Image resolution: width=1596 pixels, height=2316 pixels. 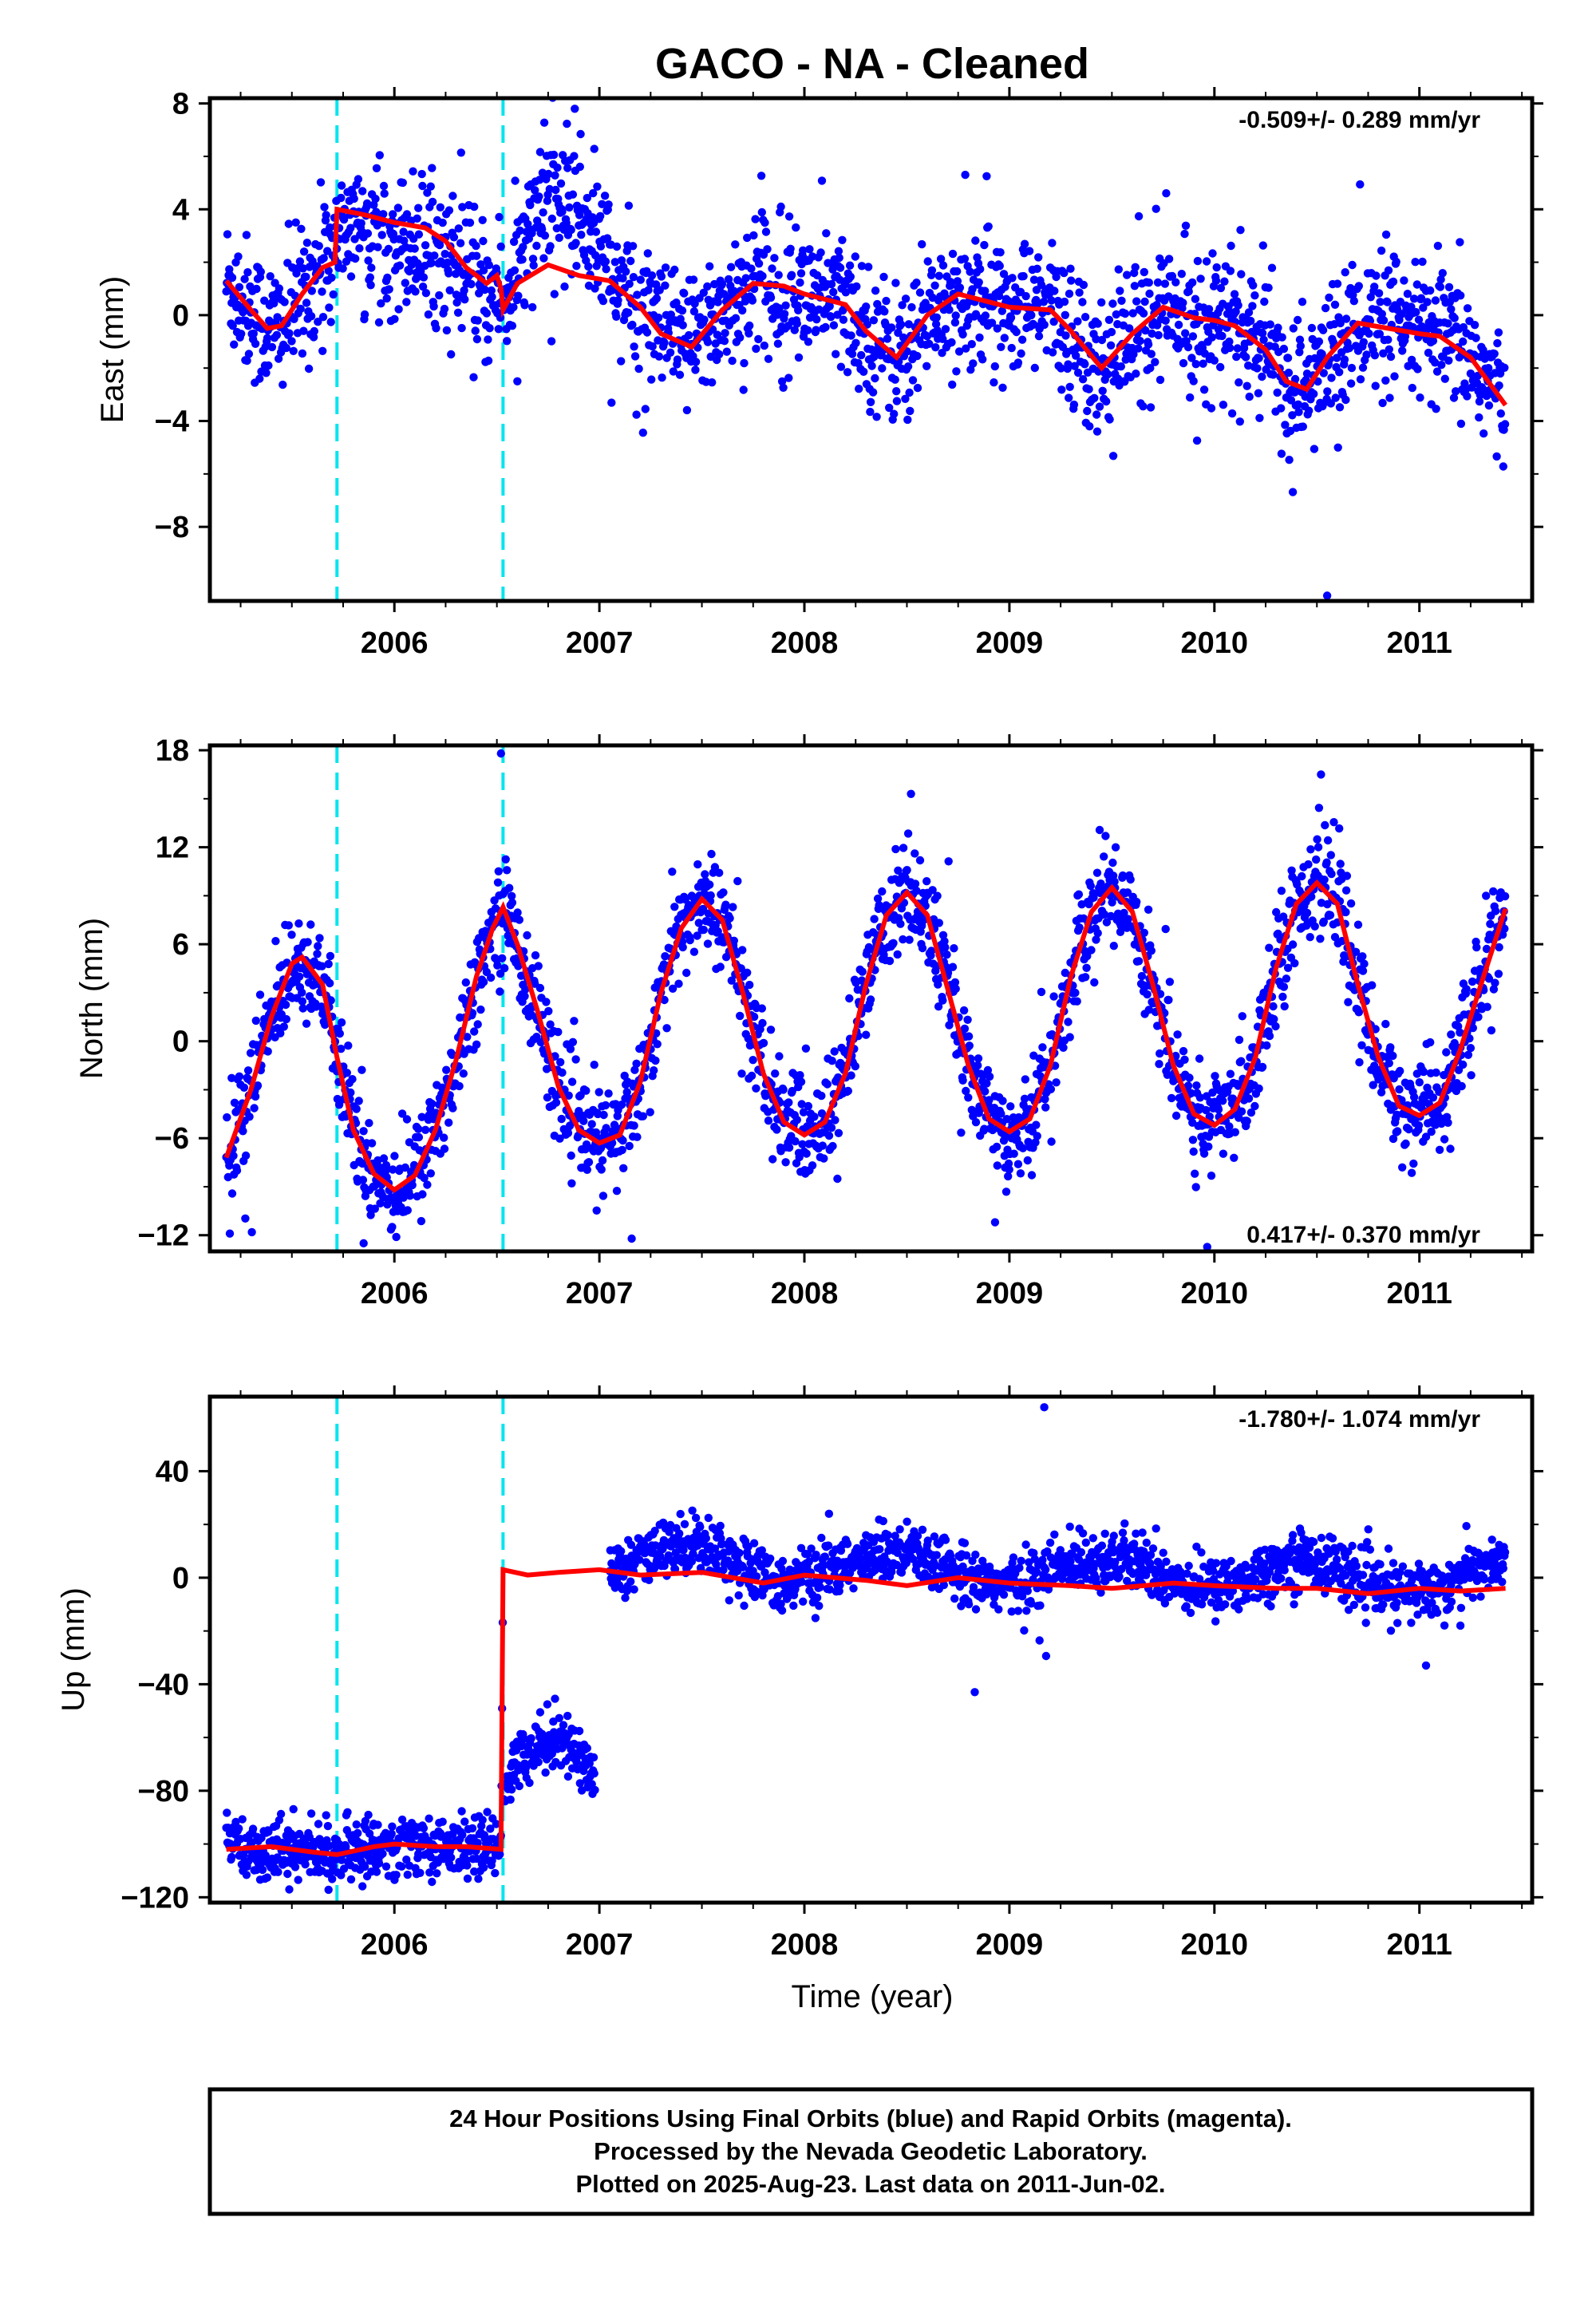 What do you see at coordinates (420, 349) in the screenshot?
I see `east-offset-lines` at bounding box center [420, 349].